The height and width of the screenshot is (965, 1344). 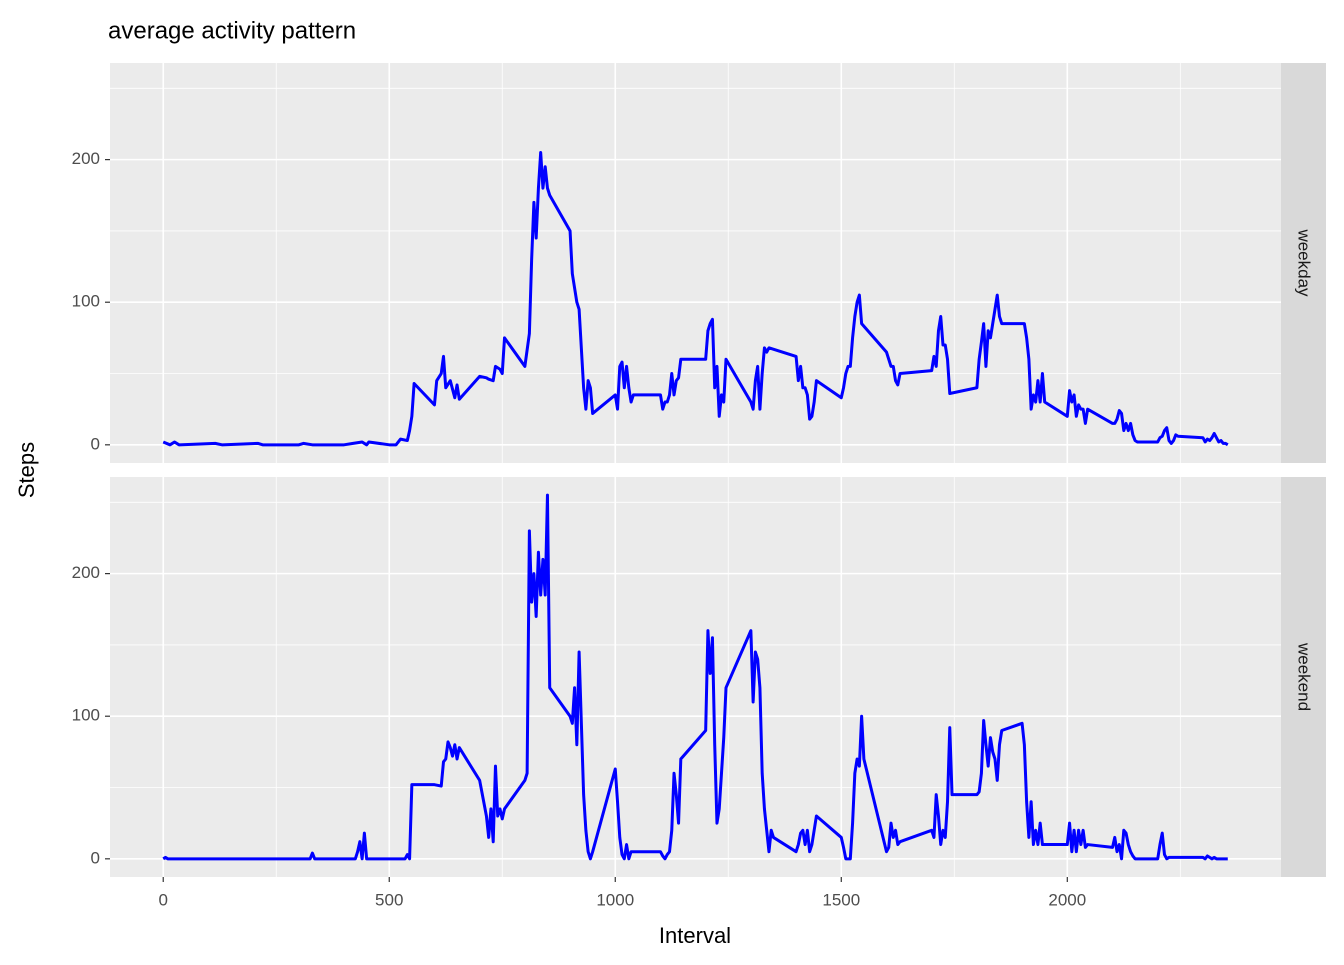 I want to click on x-tick-label: 2000, so click(x=1067, y=899).